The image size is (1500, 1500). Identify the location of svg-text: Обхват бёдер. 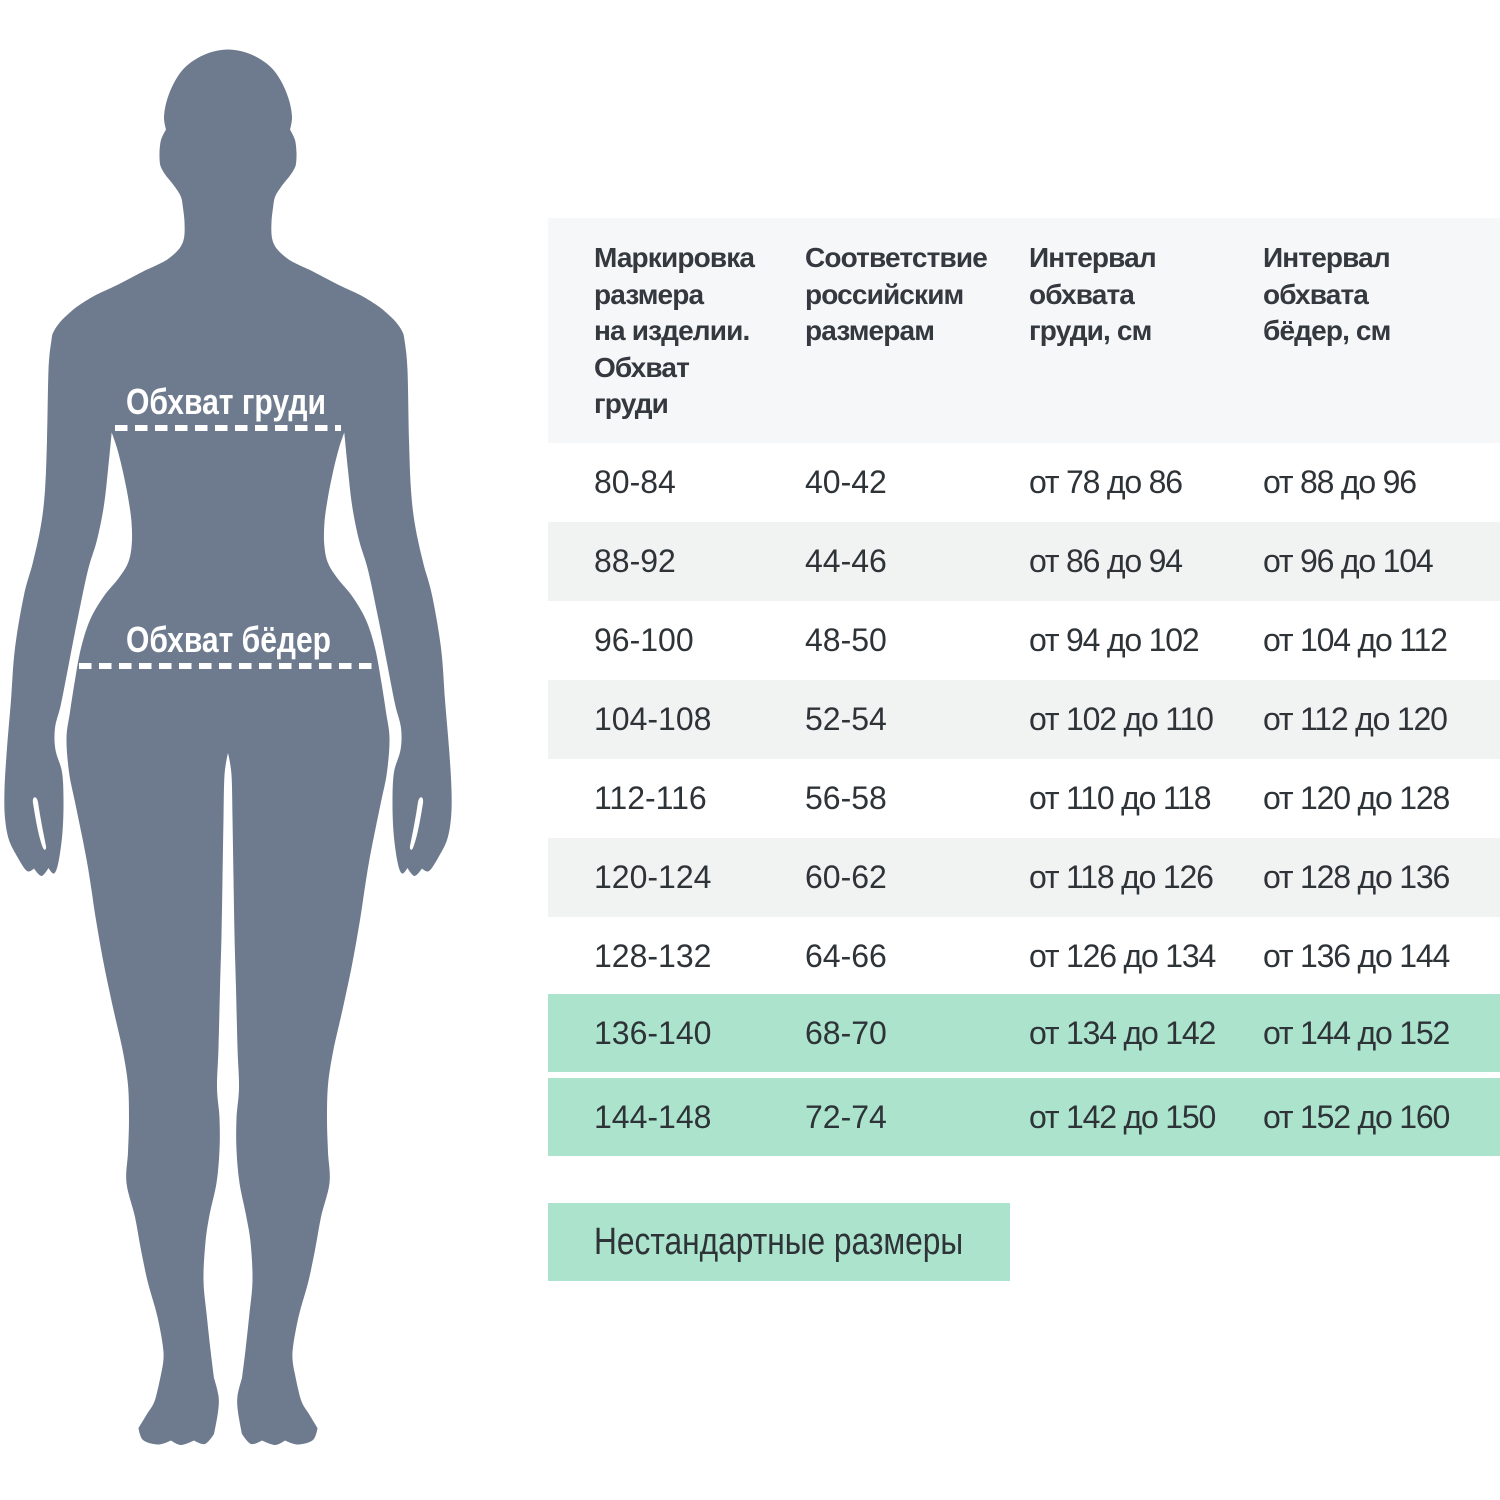
(228, 639).